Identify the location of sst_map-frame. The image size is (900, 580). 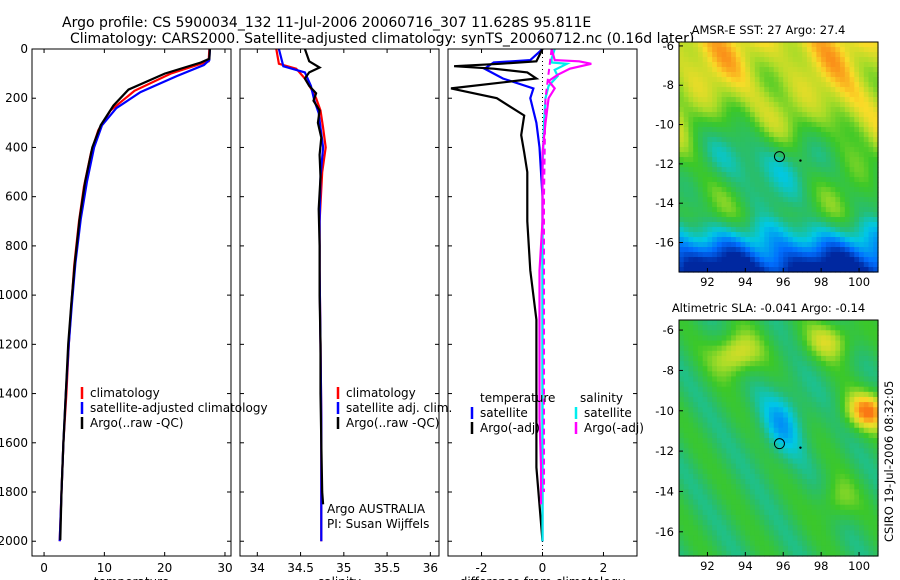
(778, 157).